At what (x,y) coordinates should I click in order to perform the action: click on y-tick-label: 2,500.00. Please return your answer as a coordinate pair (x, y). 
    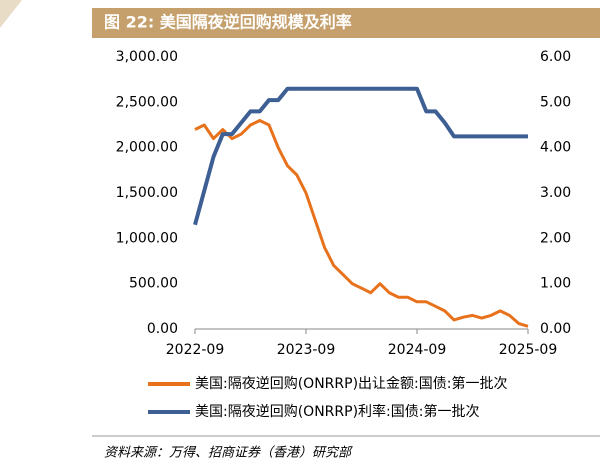
    Looking at the image, I should click on (147, 102).